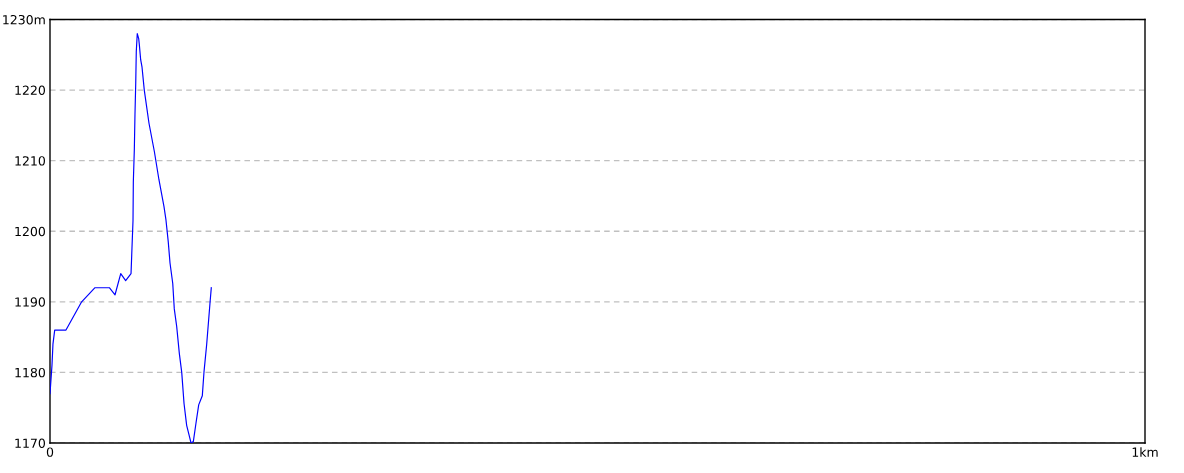 This screenshot has height=473, width=1184. Describe the element at coordinates (30, 90) in the screenshot. I see `y-tick-label: 1220` at that location.